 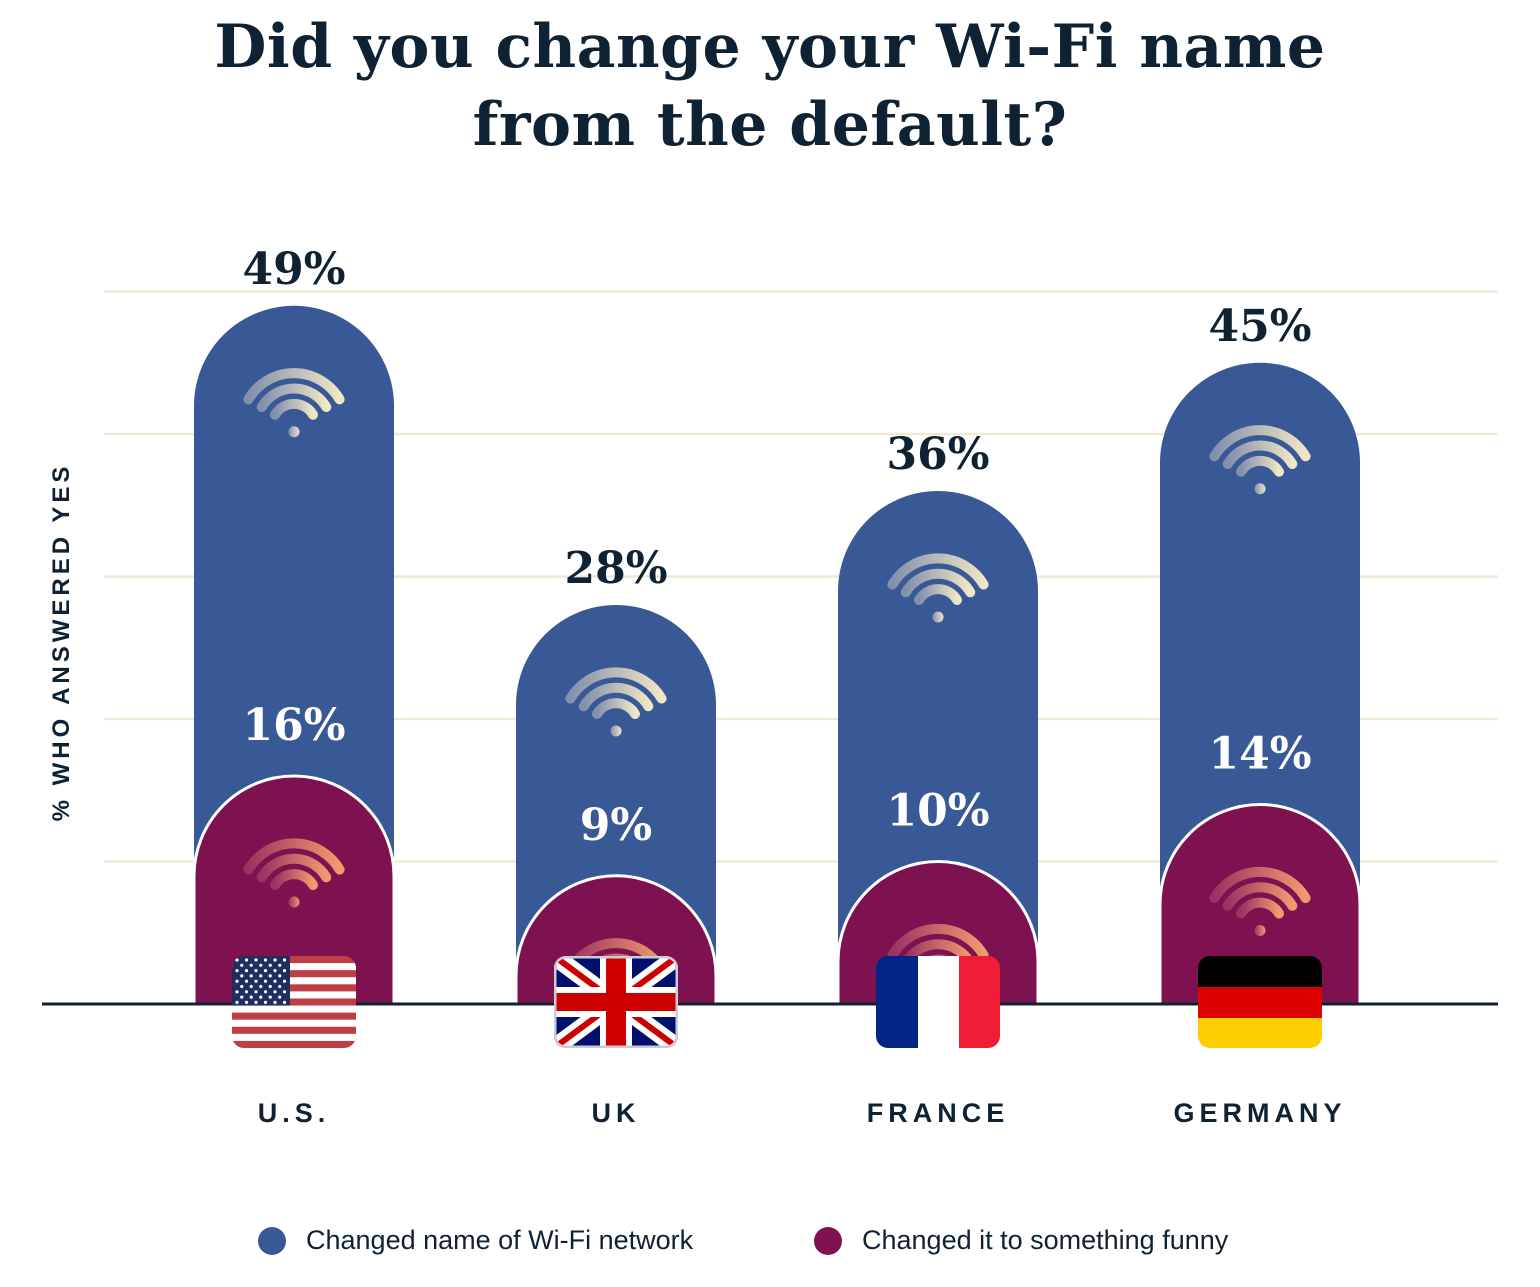 I want to click on x-tick-label: U.S., so click(x=294, y=1113).